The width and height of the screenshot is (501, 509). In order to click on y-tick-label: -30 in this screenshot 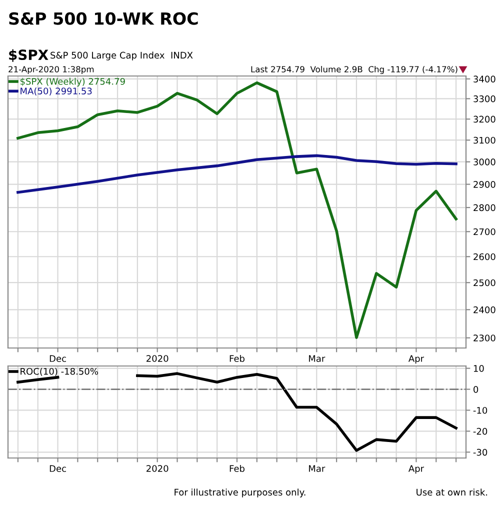, I will do `click(480, 452)`.